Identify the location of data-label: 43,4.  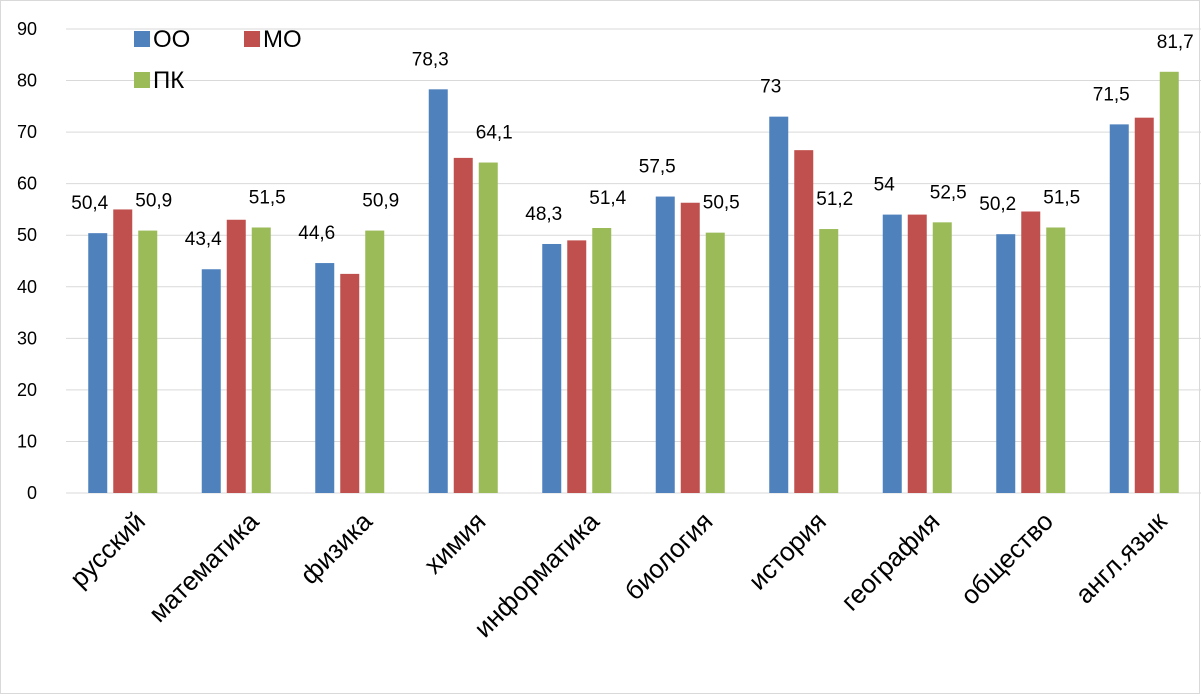
(203, 239).